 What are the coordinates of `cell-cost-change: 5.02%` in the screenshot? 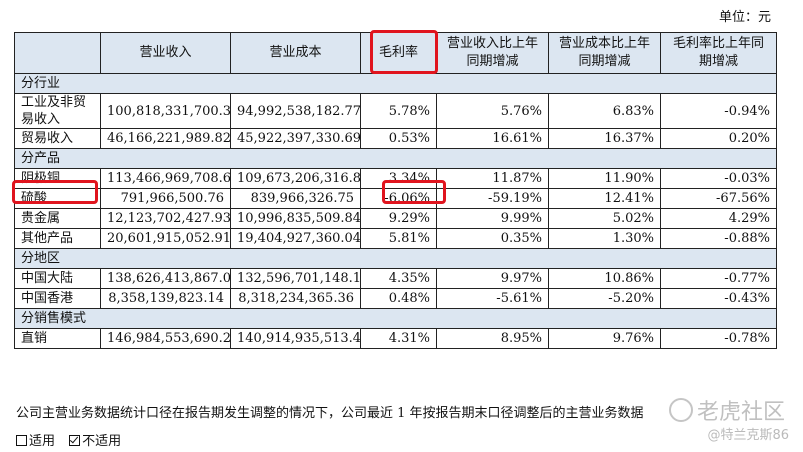 It's located at (604, 218).